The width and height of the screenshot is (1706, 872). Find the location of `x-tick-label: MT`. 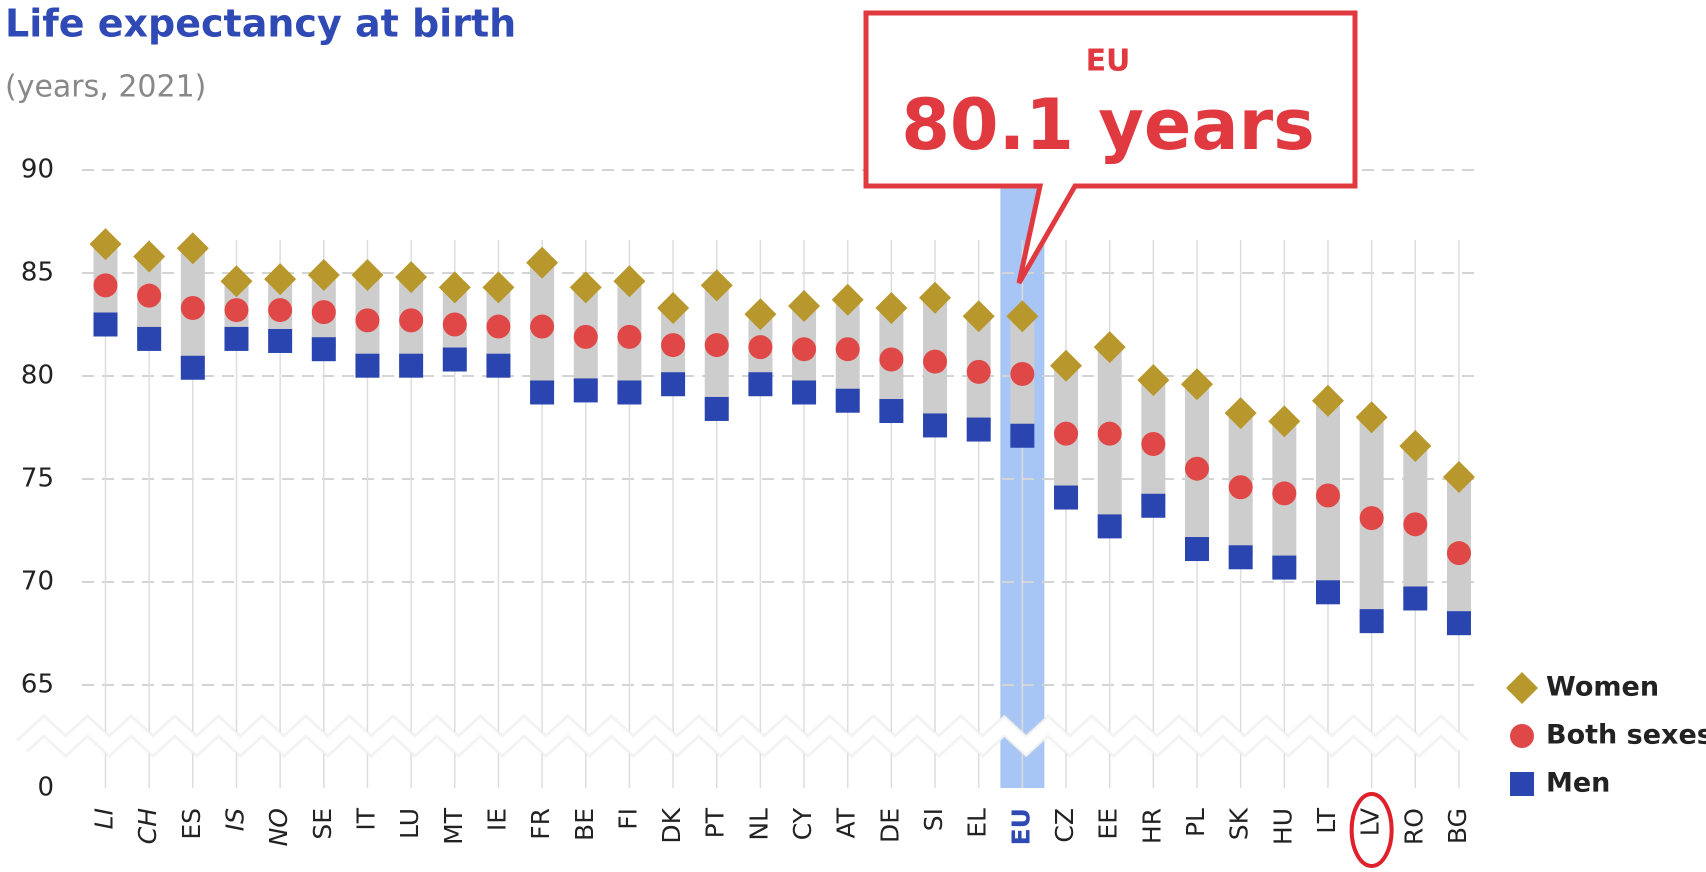

x-tick-label: MT is located at coordinates (453, 826).